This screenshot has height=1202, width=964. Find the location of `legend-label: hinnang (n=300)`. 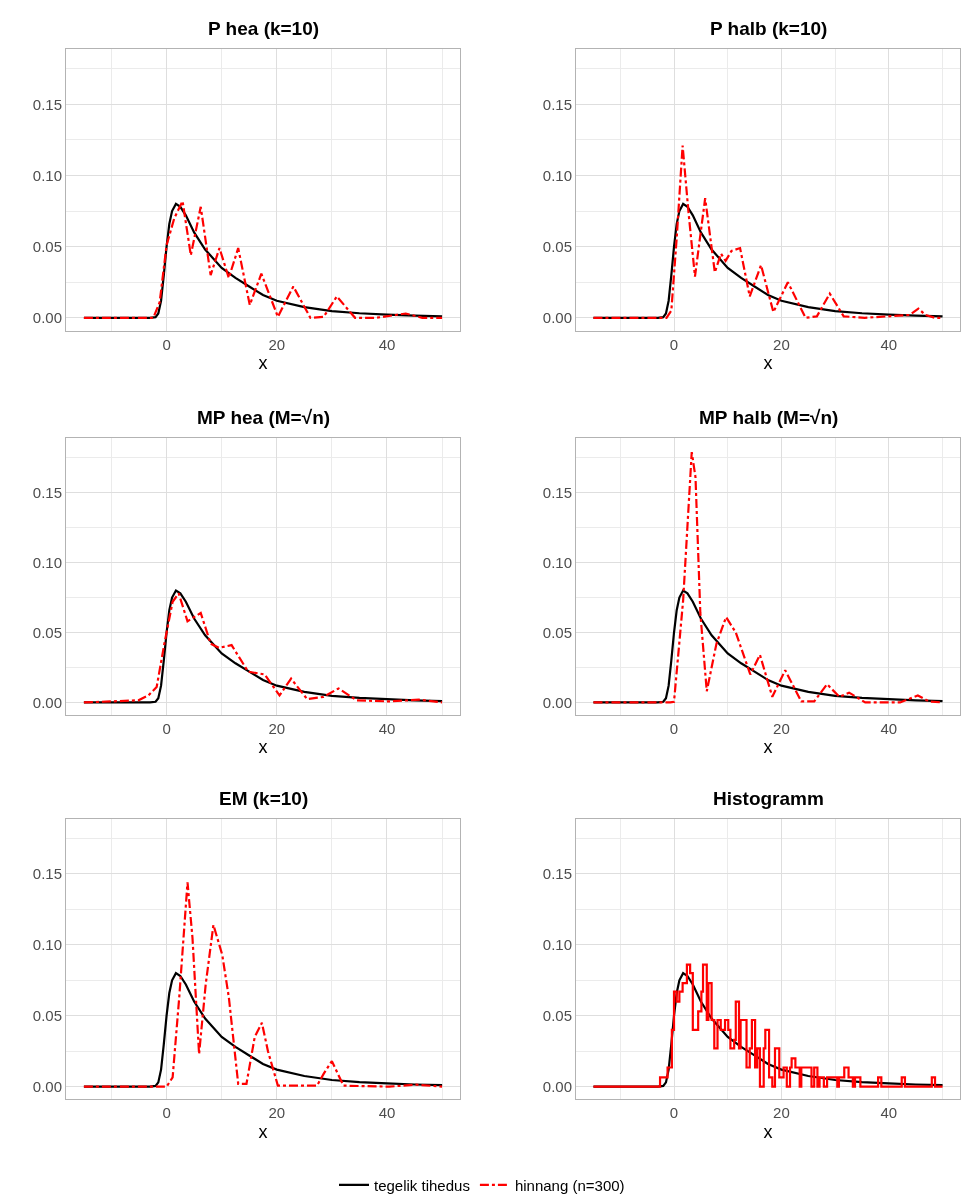

legend-label: hinnang (n=300) is located at coordinates (569, 1185).